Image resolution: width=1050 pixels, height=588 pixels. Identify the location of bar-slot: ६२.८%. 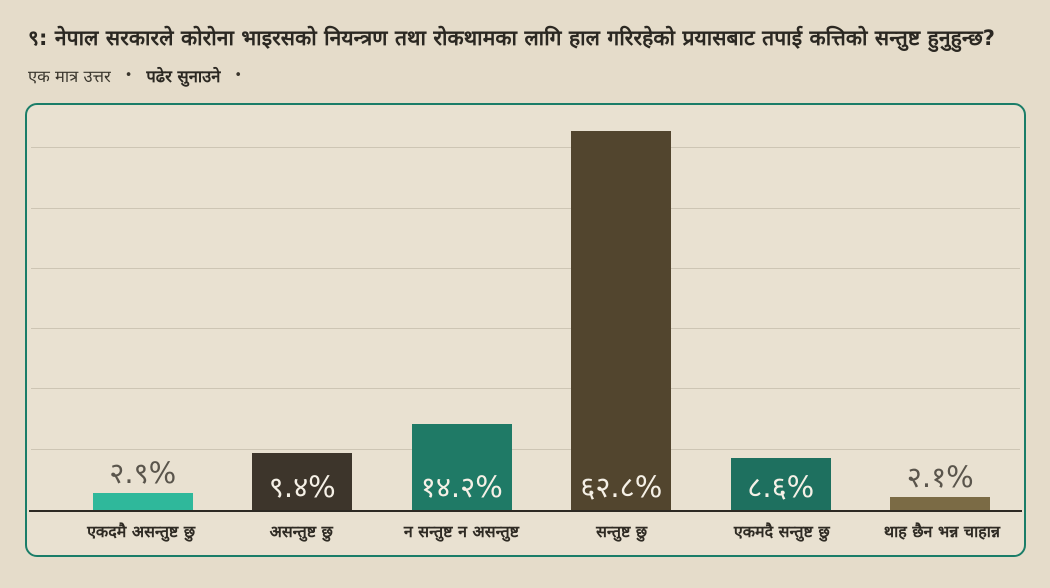
(622, 307).